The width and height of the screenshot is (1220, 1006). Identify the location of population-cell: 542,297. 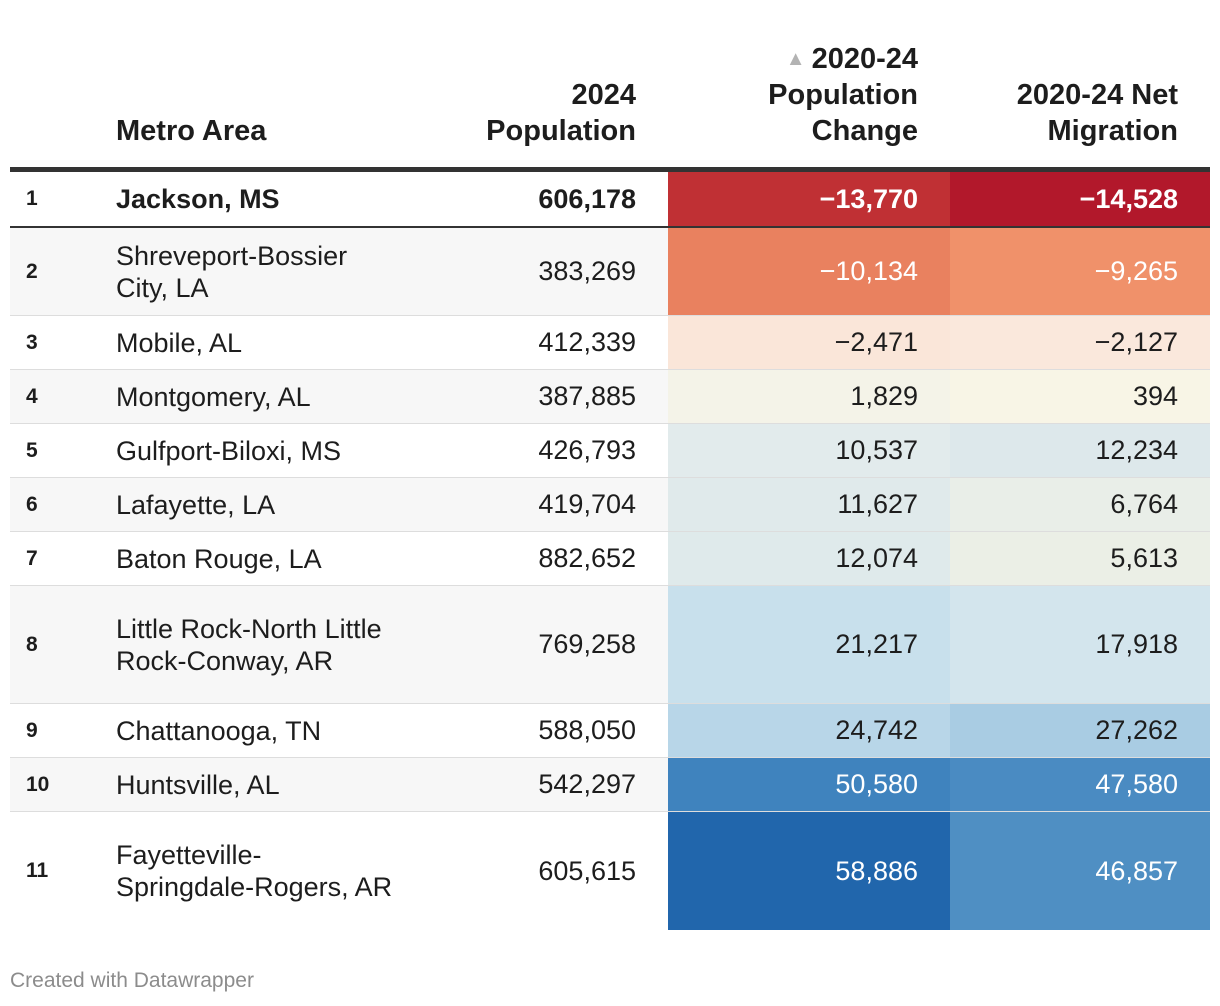
(587, 784).